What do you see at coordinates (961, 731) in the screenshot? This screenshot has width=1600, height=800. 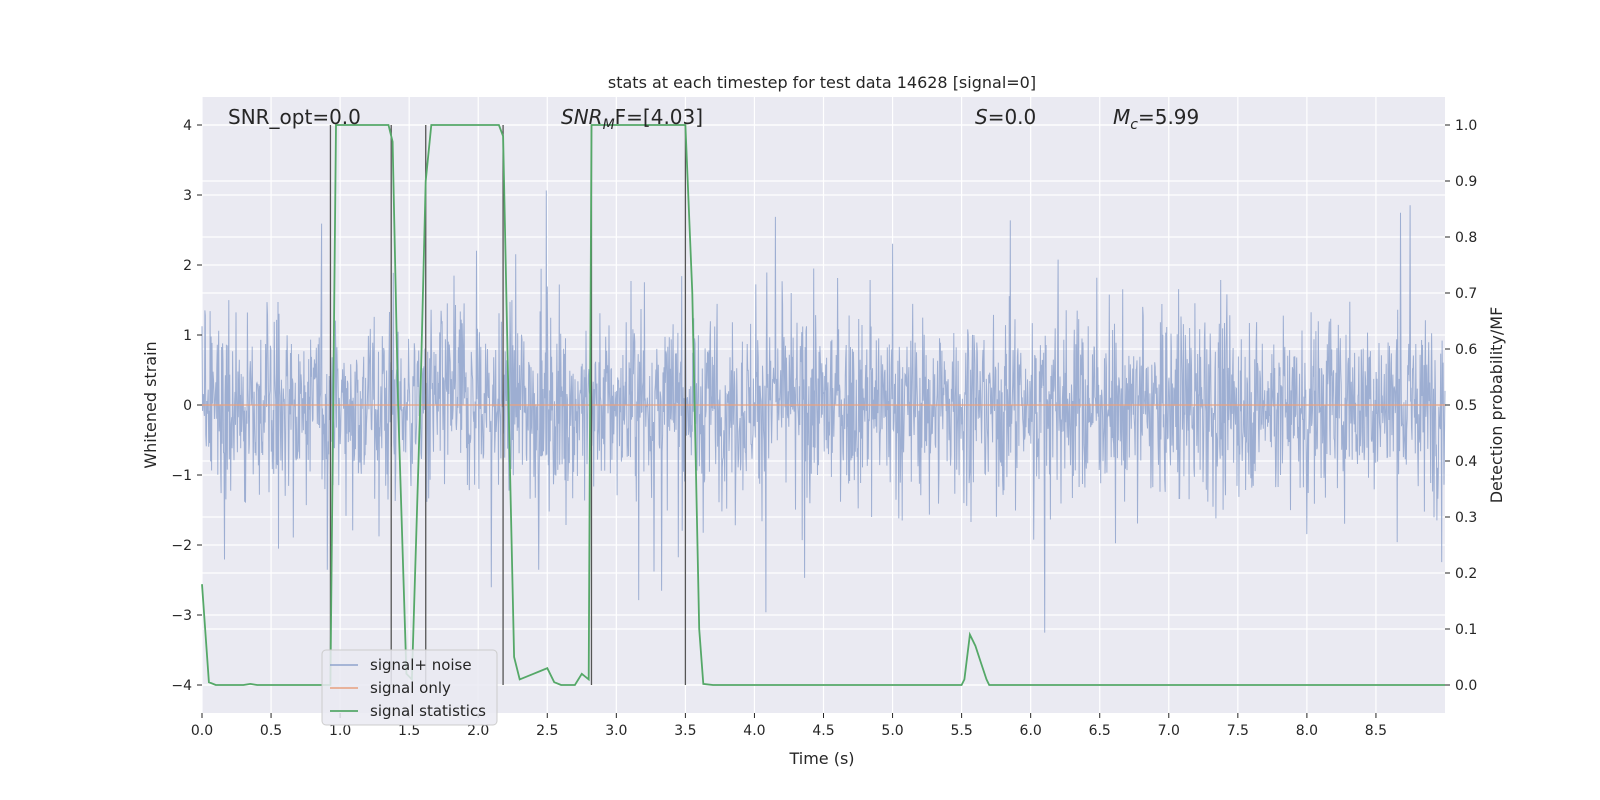 I see `x-tick-label: 5.5` at bounding box center [961, 731].